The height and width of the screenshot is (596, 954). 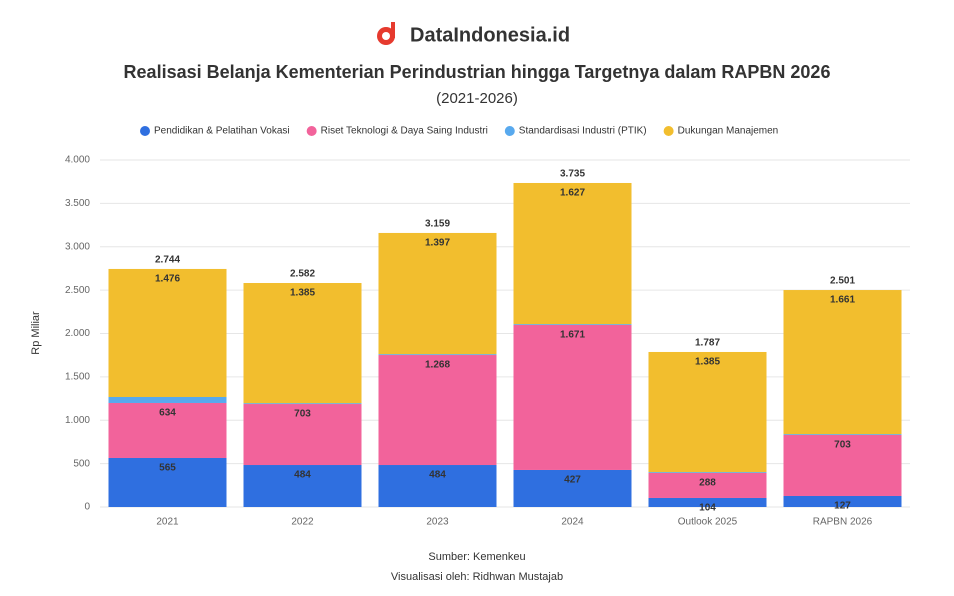 What do you see at coordinates (77, 420) in the screenshot?
I see `y-tick-label: 1.000` at bounding box center [77, 420].